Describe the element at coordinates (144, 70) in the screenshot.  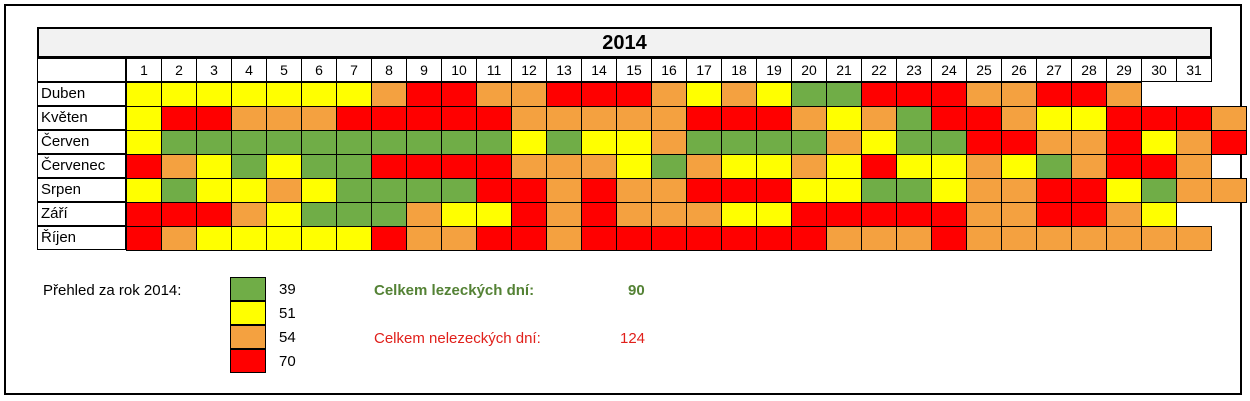
I see `day-header-1: 1` at that location.